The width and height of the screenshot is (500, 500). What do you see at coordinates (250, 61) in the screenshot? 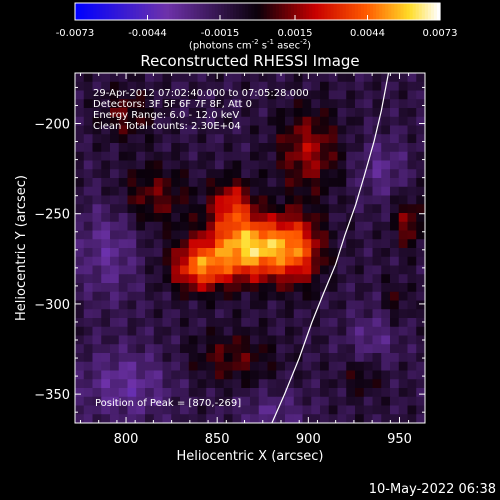
I see `chart-title: Reconstructed RHESSI Image` at bounding box center [250, 61].